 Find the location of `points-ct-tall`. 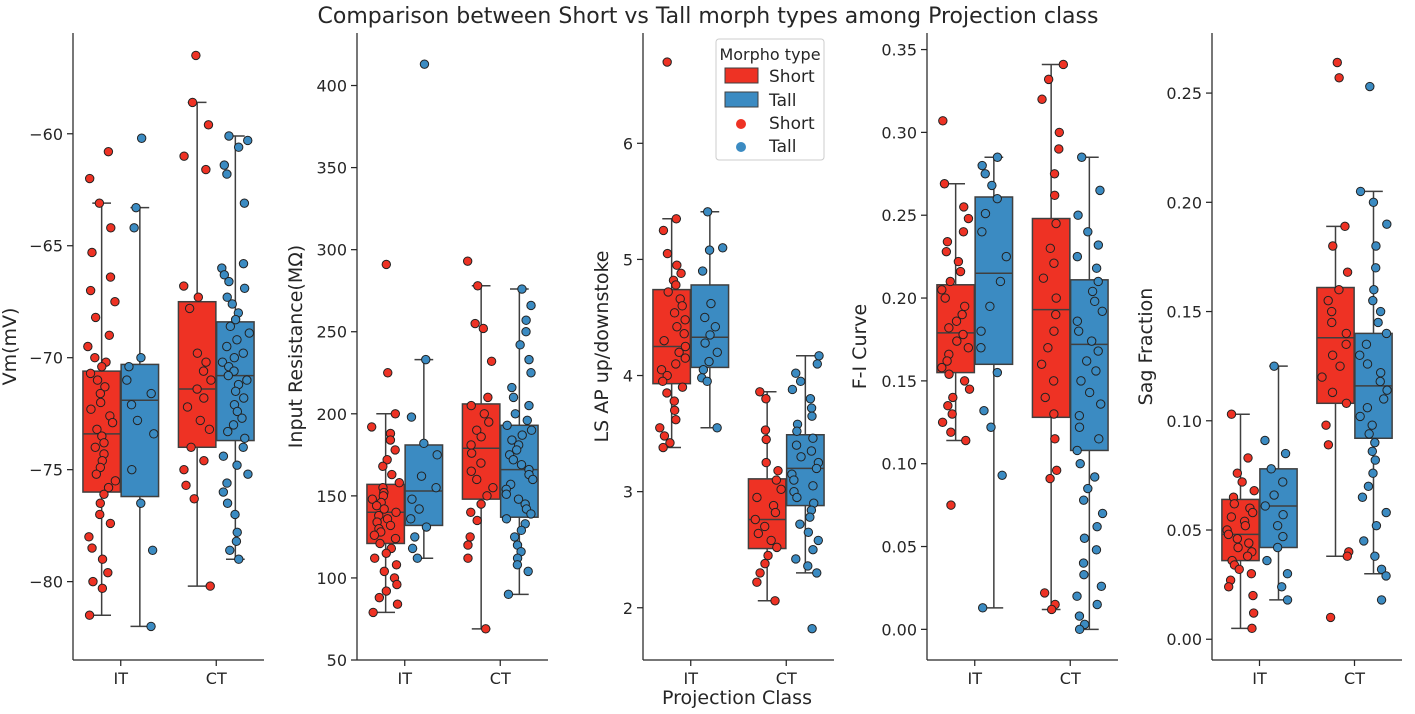

points-ct-tall is located at coordinates (236, 347).